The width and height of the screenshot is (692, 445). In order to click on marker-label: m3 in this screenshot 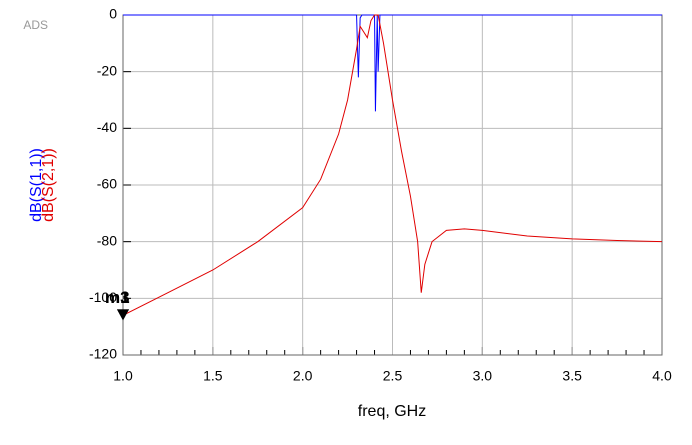, I will do `click(117, 297)`.